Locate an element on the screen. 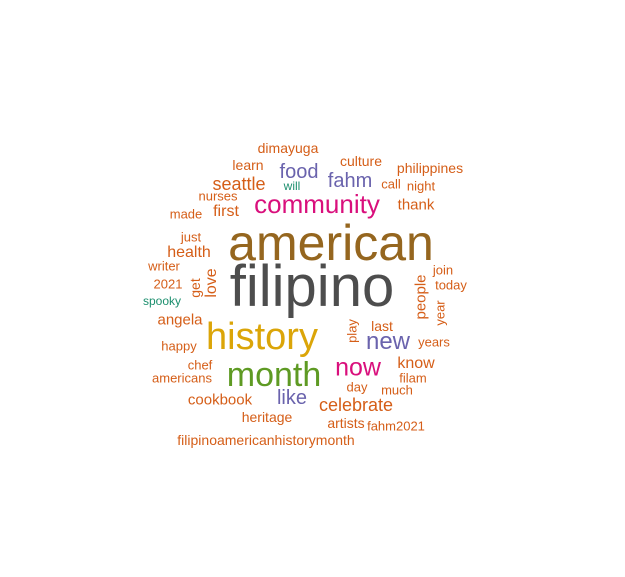 The width and height of the screenshot is (625, 577). word-filipino: filipino is located at coordinates (312, 286).